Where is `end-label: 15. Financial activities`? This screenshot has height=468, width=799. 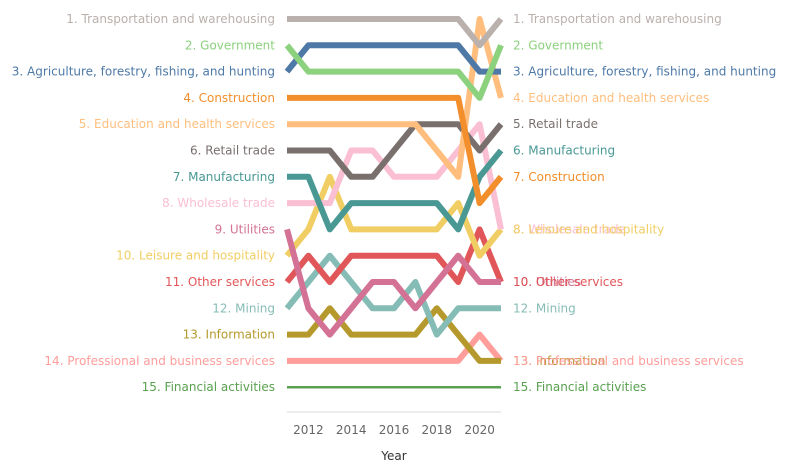 end-label: 15. Financial activities is located at coordinates (579, 387).